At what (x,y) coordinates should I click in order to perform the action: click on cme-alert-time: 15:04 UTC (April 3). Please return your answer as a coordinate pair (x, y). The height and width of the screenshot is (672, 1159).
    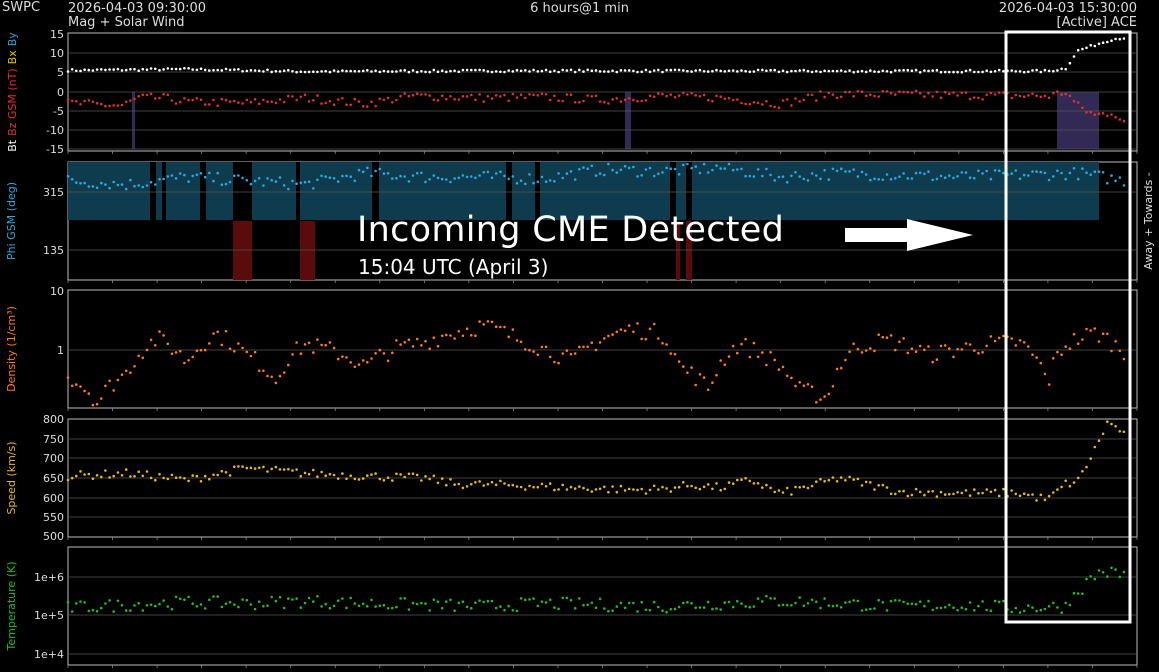
    Looking at the image, I should click on (453, 267).